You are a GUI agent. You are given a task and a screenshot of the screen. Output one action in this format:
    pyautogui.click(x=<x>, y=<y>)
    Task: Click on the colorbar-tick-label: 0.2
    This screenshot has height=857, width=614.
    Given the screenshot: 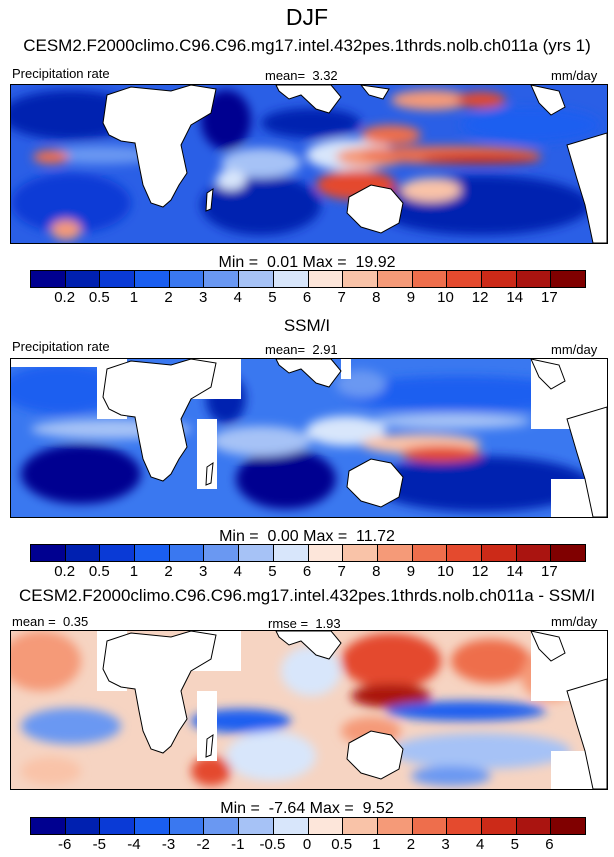 What is the action you would take?
    pyautogui.click(x=65, y=297)
    